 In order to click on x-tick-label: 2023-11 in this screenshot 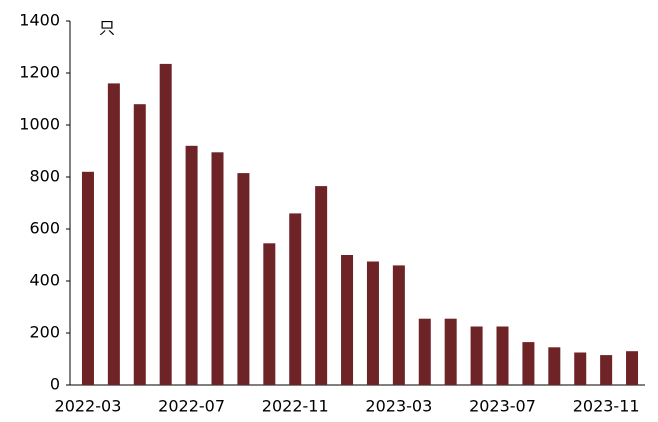, I will do `click(606, 406)`.